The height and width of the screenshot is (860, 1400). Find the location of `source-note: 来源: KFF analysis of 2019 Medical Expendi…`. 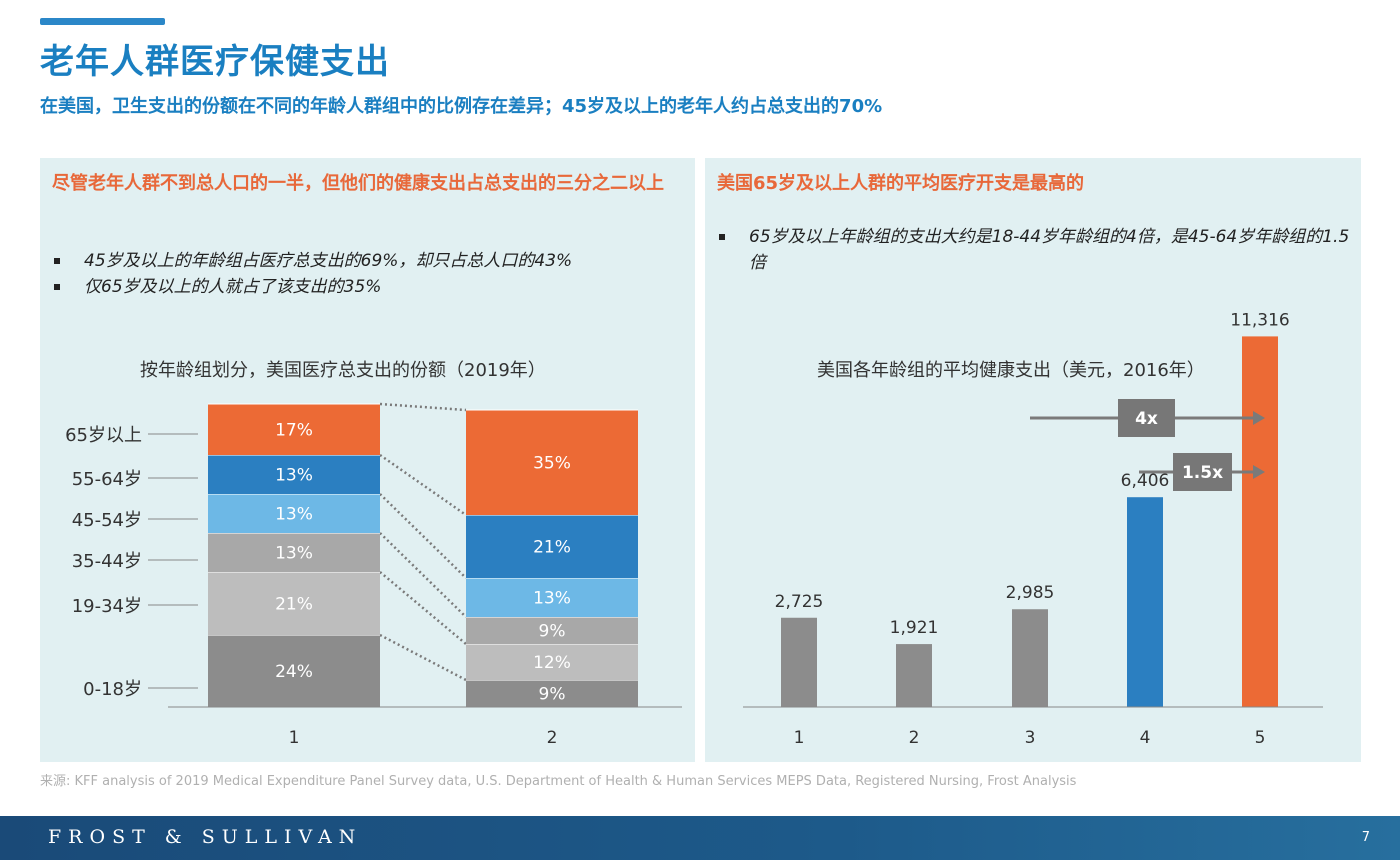

source-note: 来源: KFF analysis of 2019 Medical Expendi… is located at coordinates (558, 781).